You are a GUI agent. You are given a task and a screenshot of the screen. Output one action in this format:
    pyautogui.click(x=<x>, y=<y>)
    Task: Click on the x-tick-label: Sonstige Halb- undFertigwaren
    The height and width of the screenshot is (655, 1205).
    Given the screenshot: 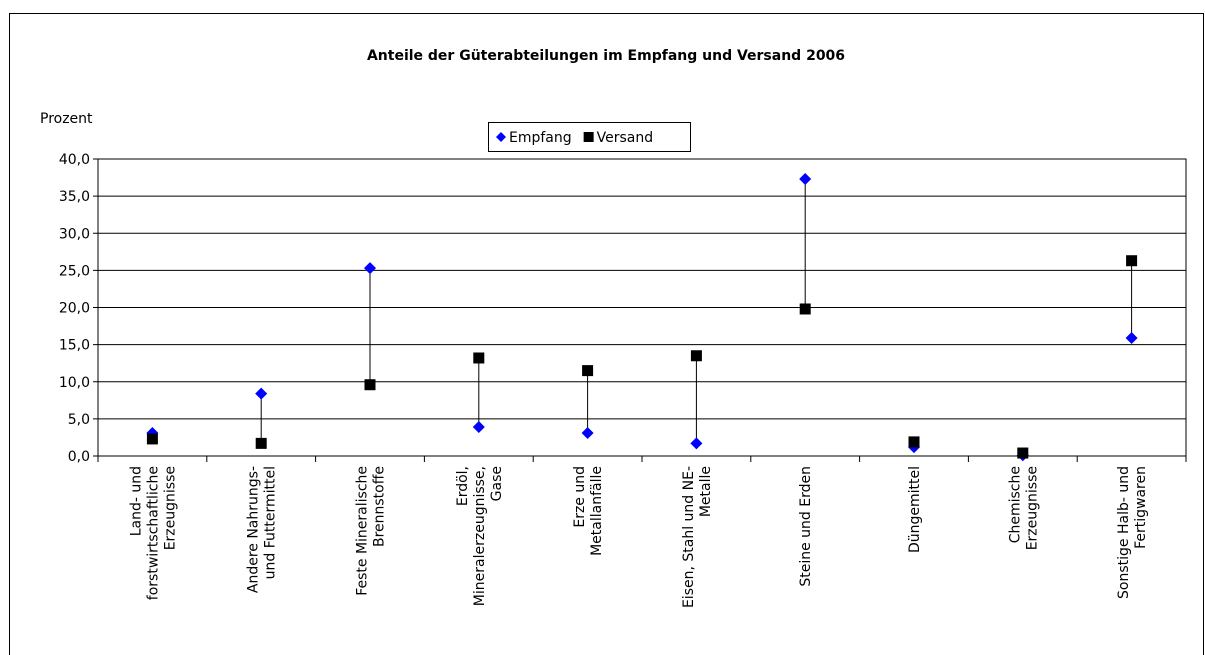 What is the action you would take?
    pyautogui.click(x=1132, y=532)
    